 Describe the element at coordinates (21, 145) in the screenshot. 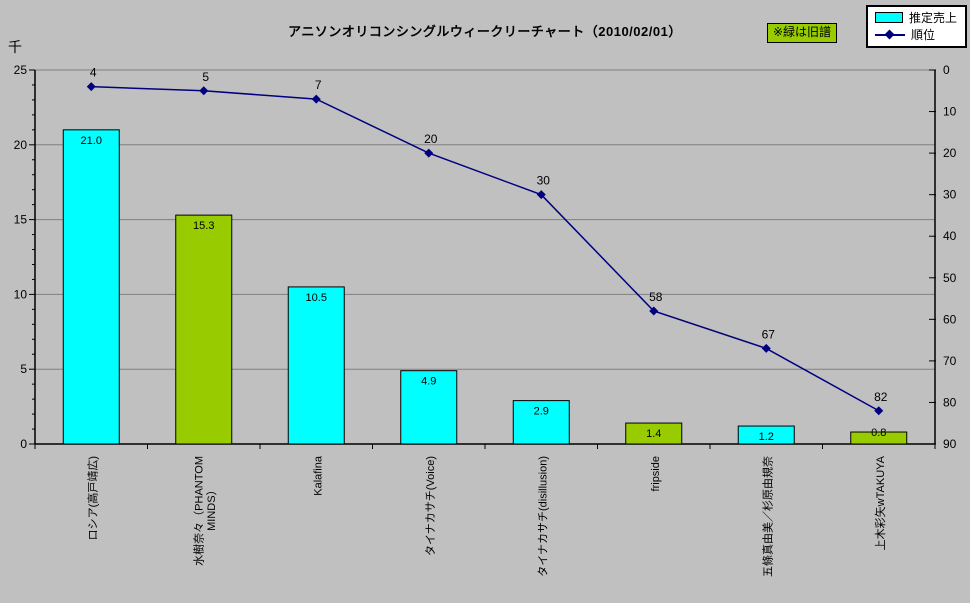

I see `left-axis-tick-label: 20` at that location.